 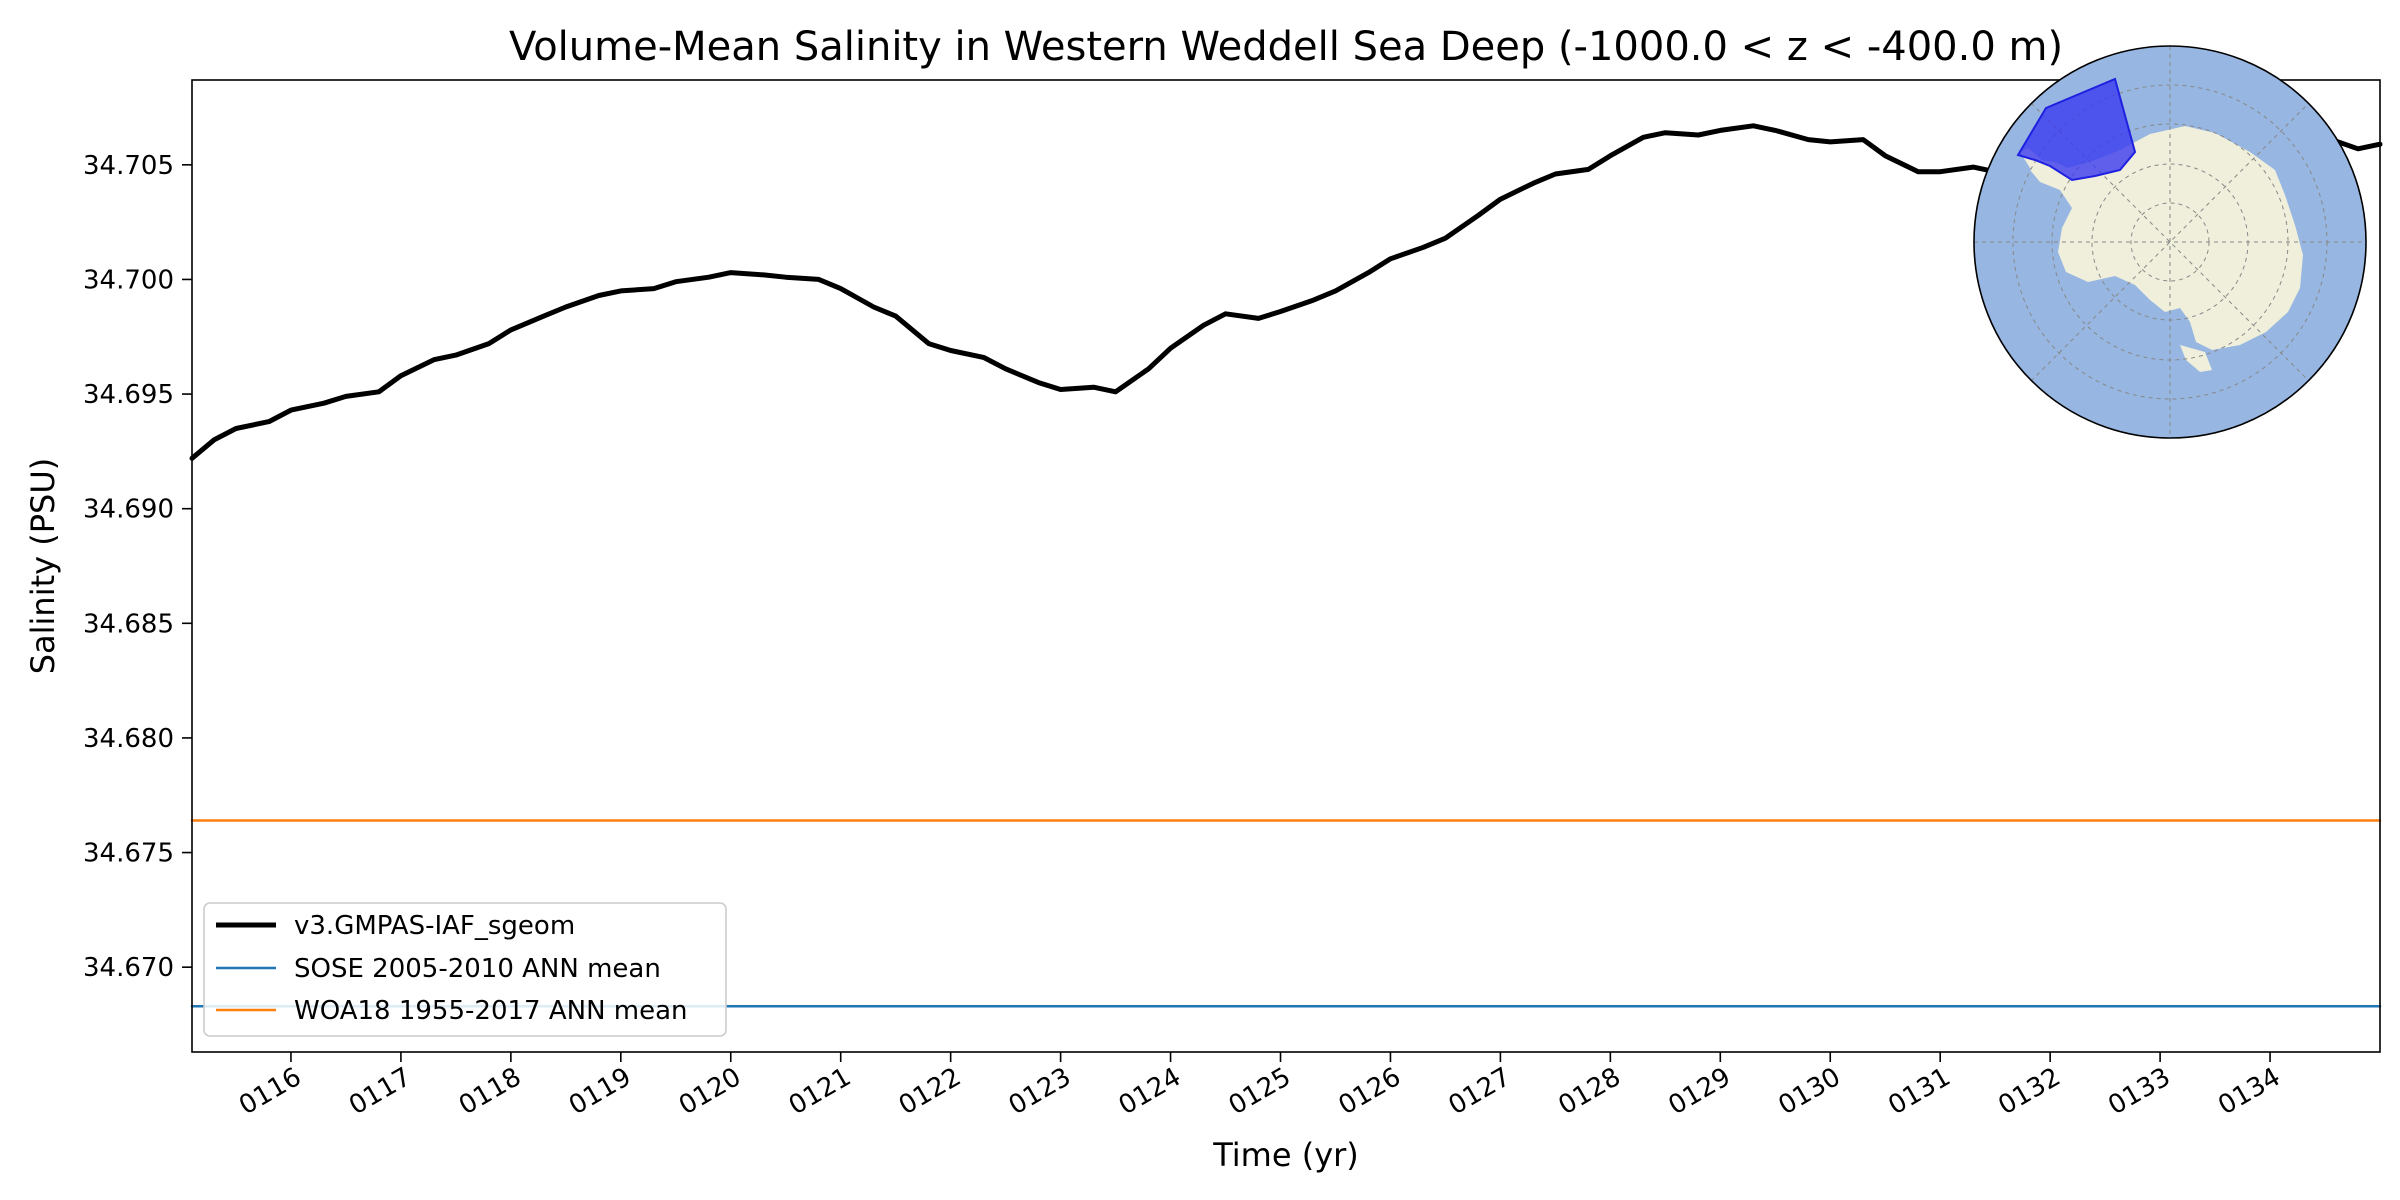 I want to click on x-tick-label: 0122, so click(x=930, y=1091).